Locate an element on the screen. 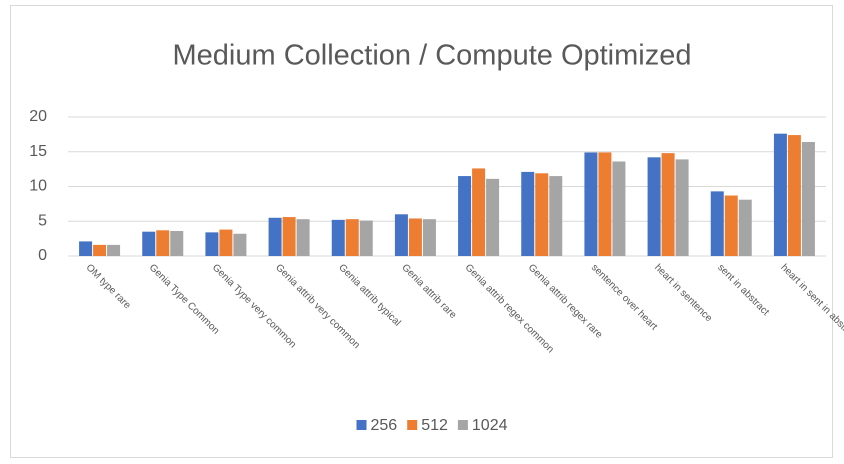 This screenshot has height=464, width=844. legend-label: 512 is located at coordinates (434, 425).